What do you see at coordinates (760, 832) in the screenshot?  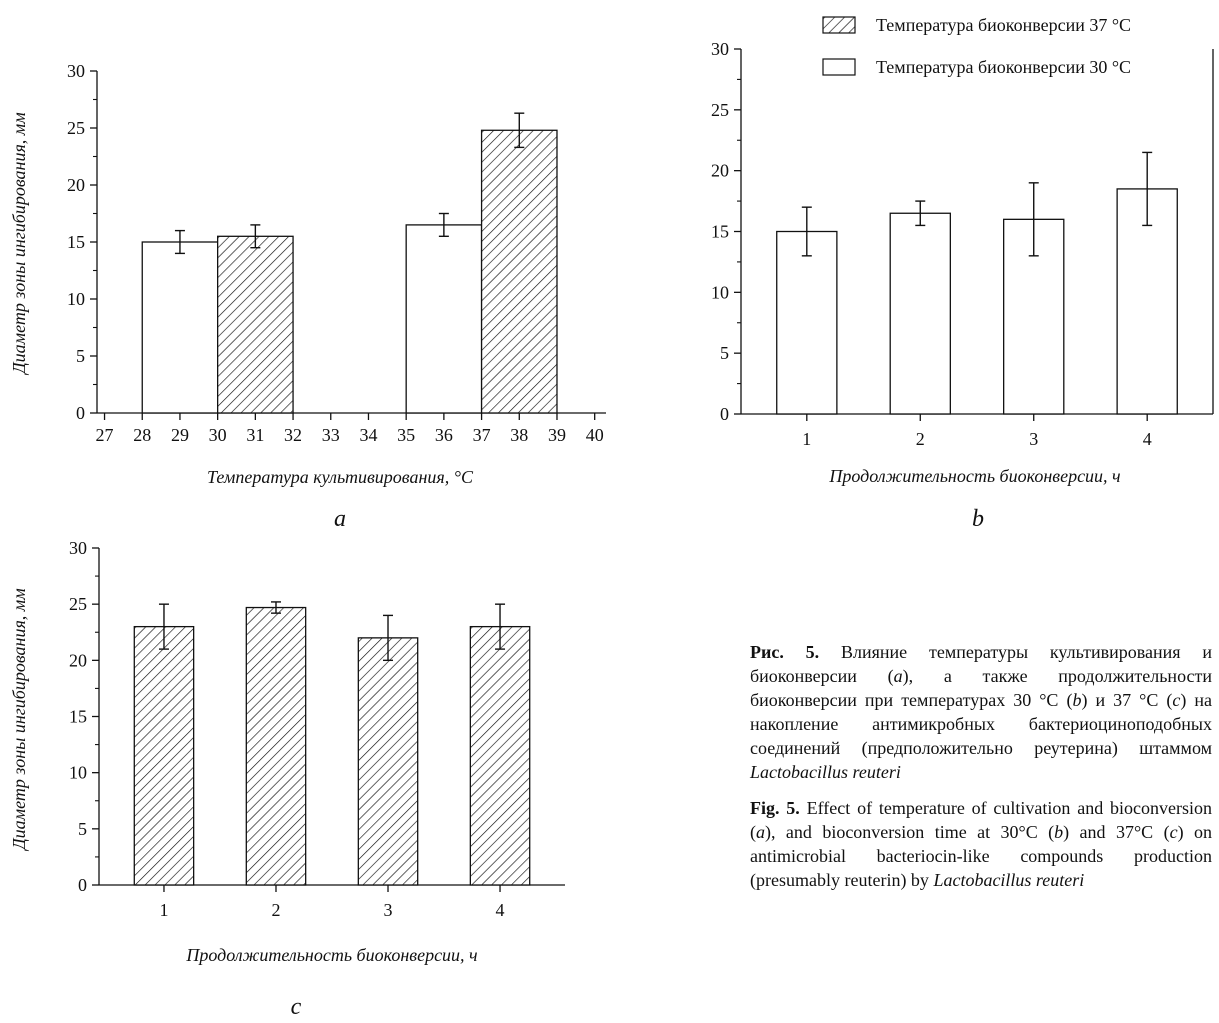 I see `caption-en-ref-a: a` at bounding box center [760, 832].